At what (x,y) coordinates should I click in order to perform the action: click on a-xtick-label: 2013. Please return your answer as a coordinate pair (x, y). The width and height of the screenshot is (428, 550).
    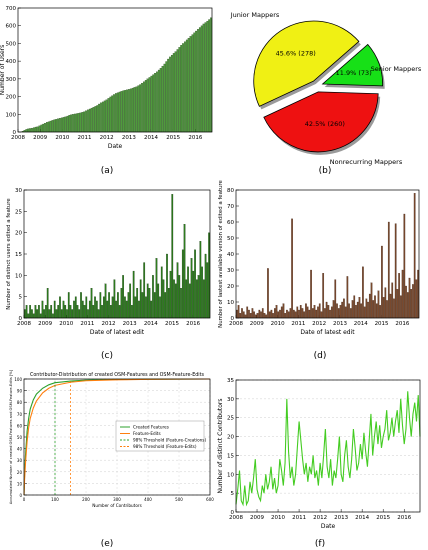
    Looking at the image, I should click on (129, 138).